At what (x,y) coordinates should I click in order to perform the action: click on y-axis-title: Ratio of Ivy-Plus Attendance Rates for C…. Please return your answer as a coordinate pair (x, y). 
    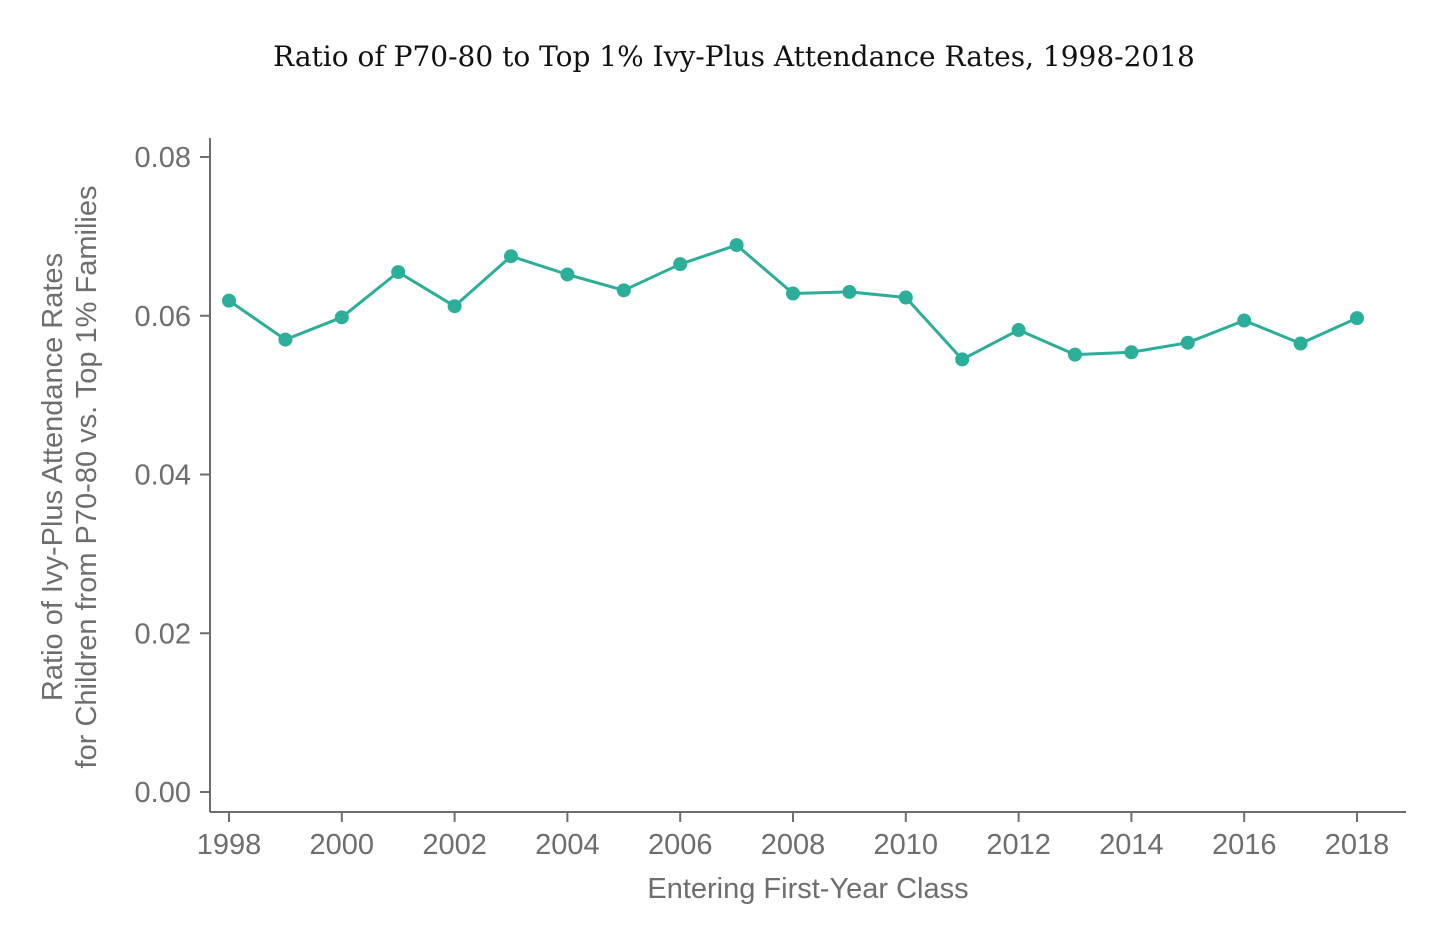
    Looking at the image, I should click on (70, 477).